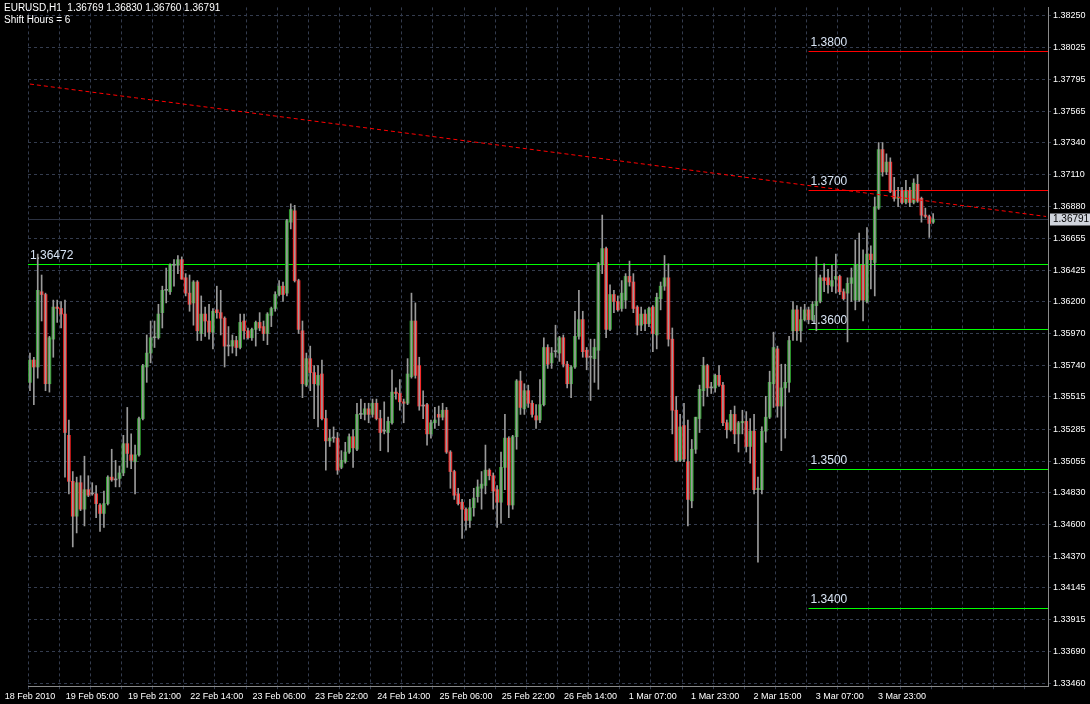  What do you see at coordinates (217, 696) in the screenshot?
I see `x-tick-label: 22 Feb 14:00` at bounding box center [217, 696].